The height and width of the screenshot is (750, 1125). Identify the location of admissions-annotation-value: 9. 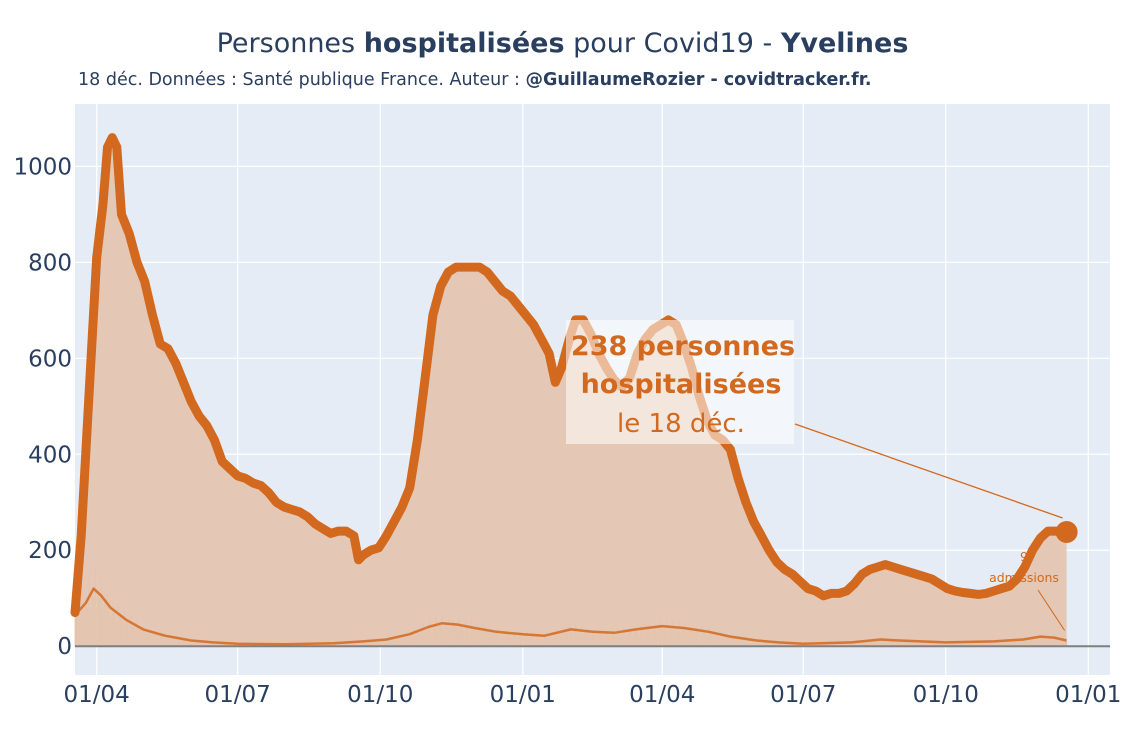
(1024, 556).